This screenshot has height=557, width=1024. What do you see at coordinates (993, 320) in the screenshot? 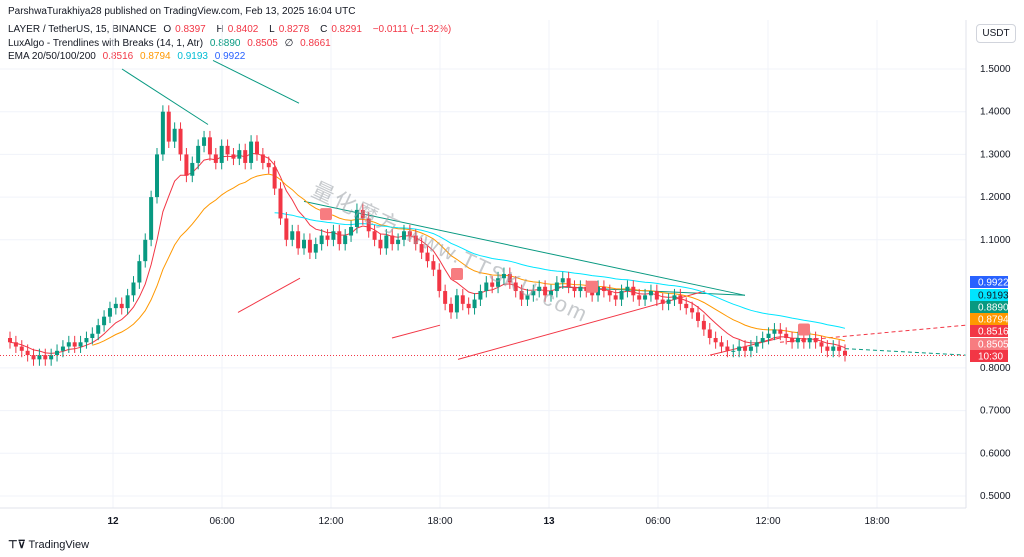
I see `price-tag-label-3: 0.8794` at bounding box center [993, 320].